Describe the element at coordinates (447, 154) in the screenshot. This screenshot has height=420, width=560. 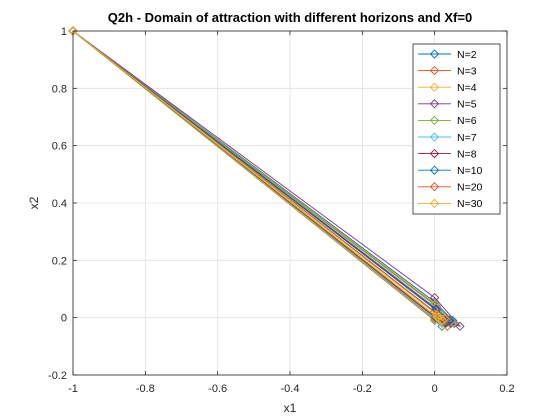
I see `legend-item: N=8` at that location.